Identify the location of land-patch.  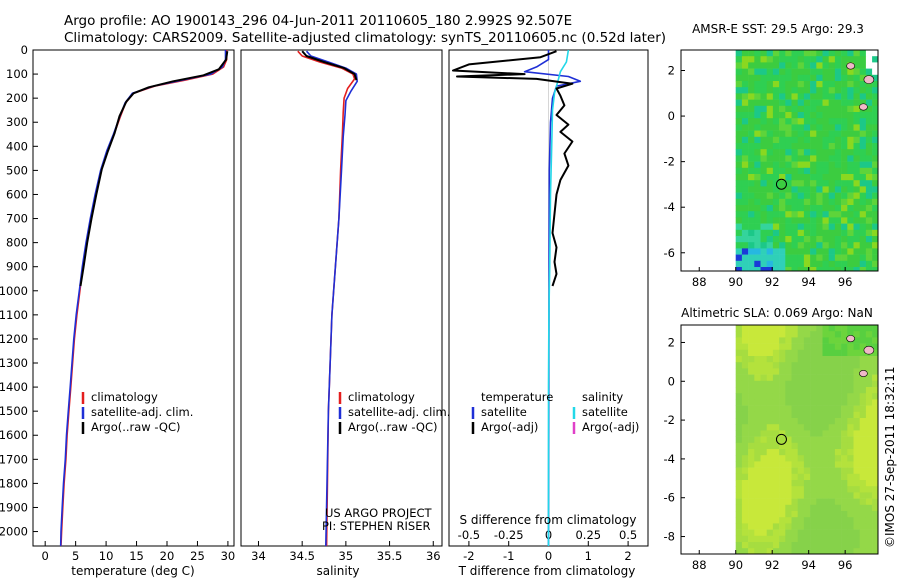
(863, 374).